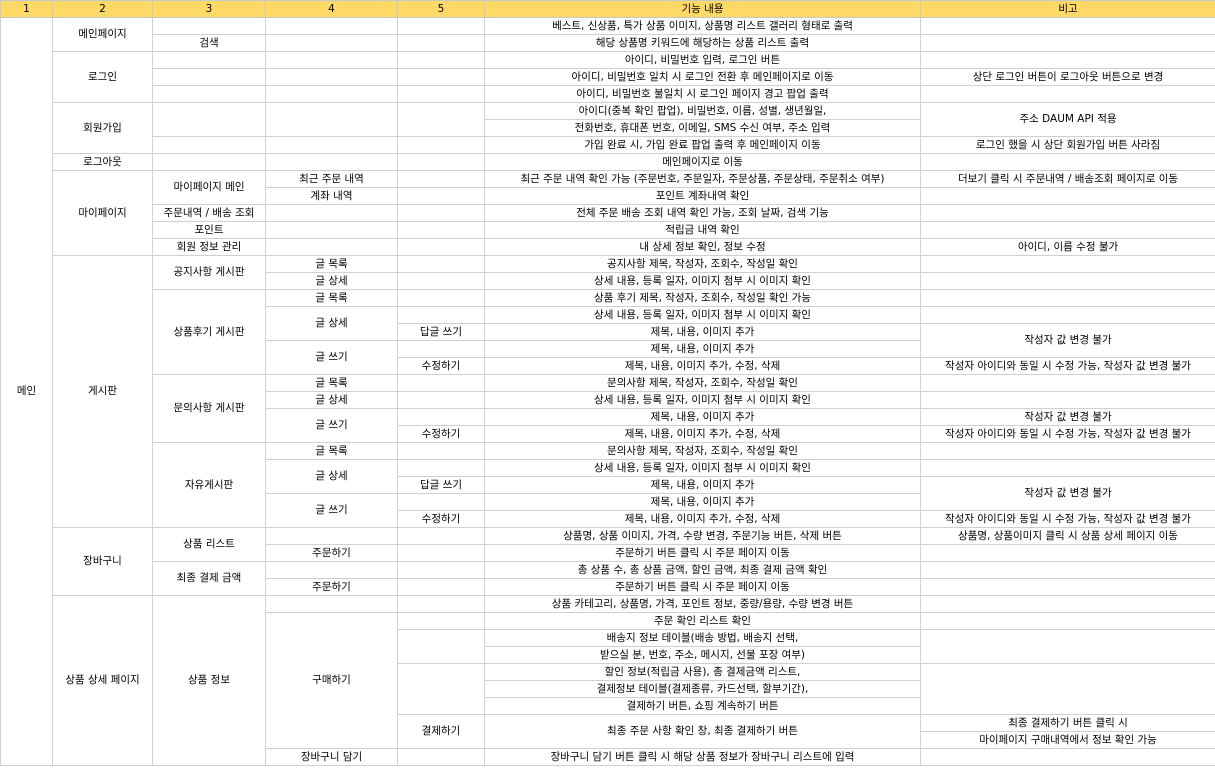 The image size is (1215, 769). I want to click on note-cell: 작성자 아이디와 동일 시 수정 가능, 작성자 값 변경 불가, so click(1067, 519).